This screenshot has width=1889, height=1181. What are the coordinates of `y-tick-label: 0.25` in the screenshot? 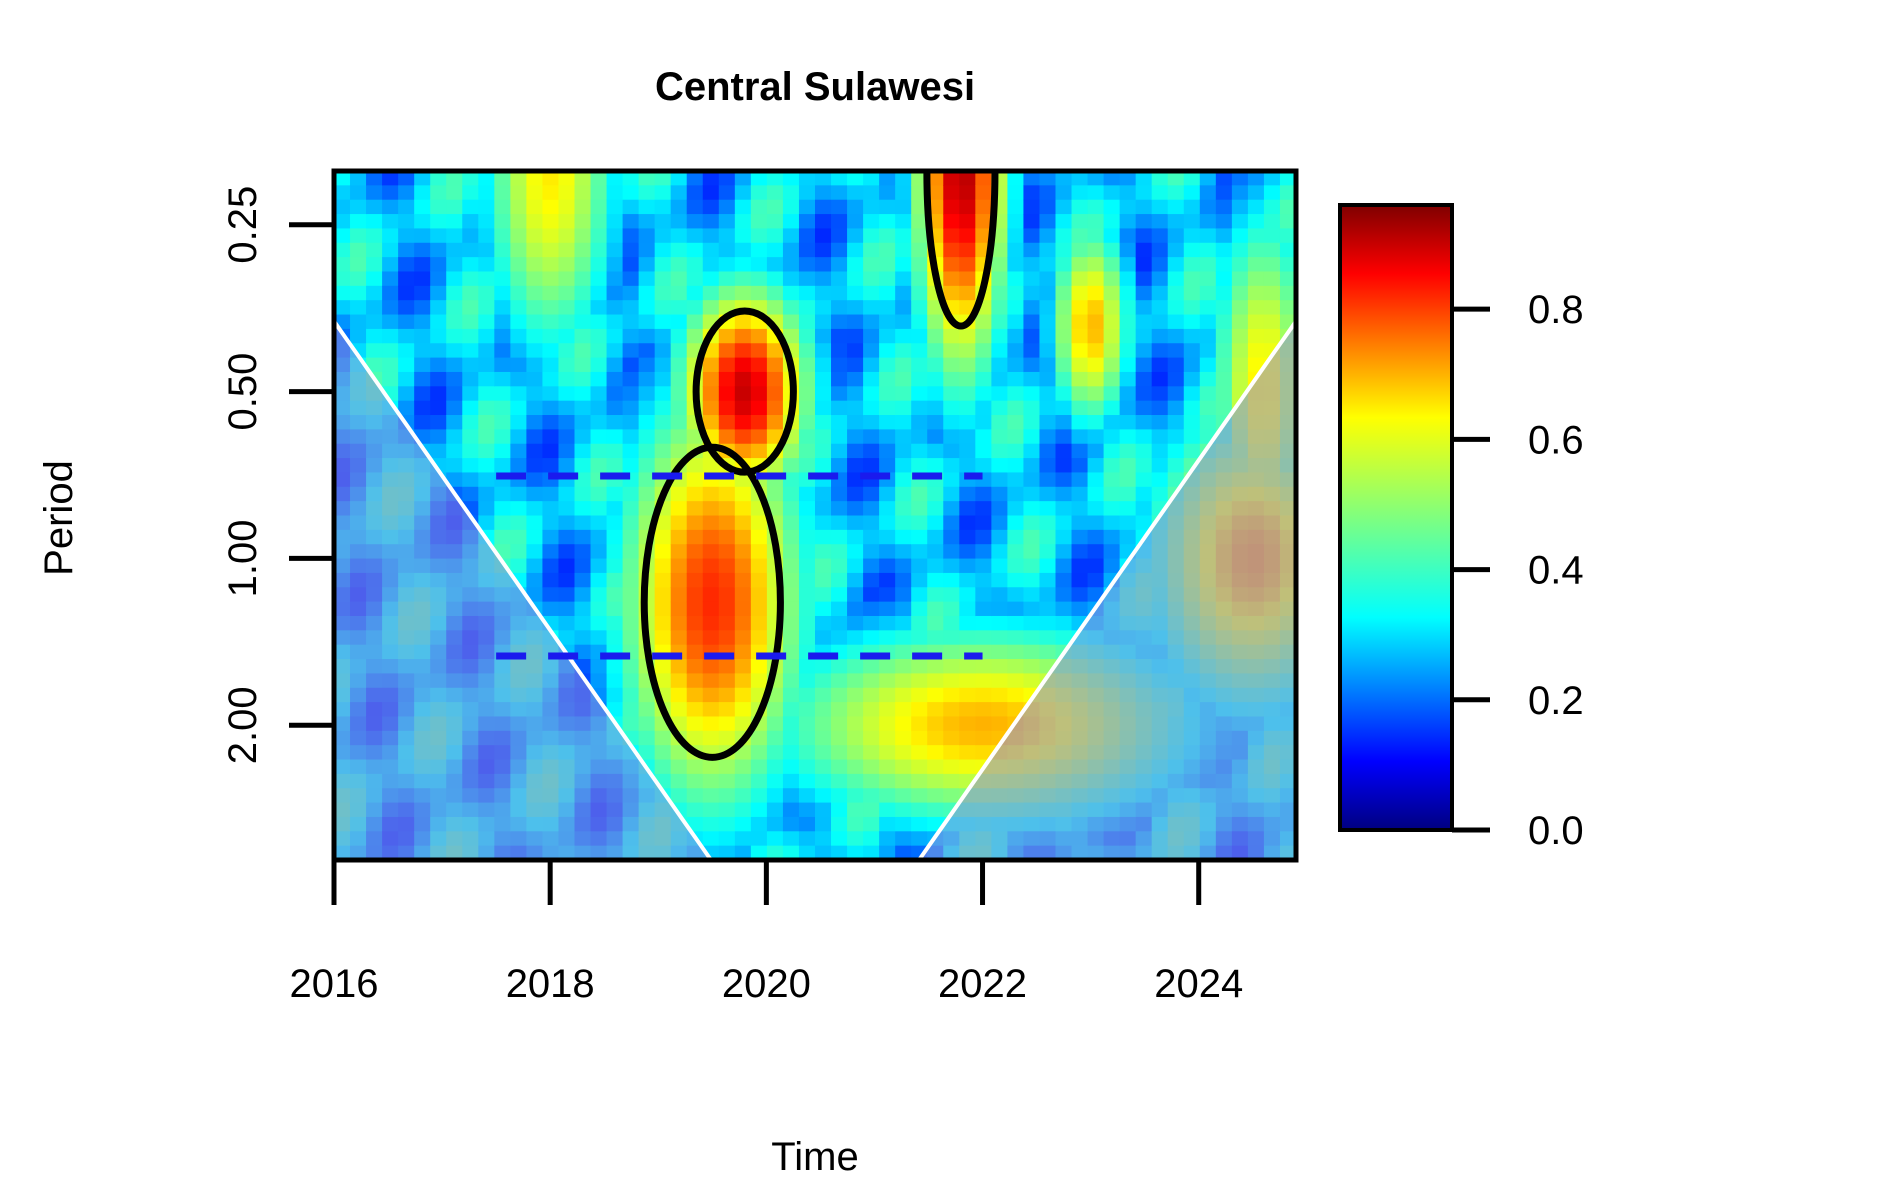 It's located at (243, 225).